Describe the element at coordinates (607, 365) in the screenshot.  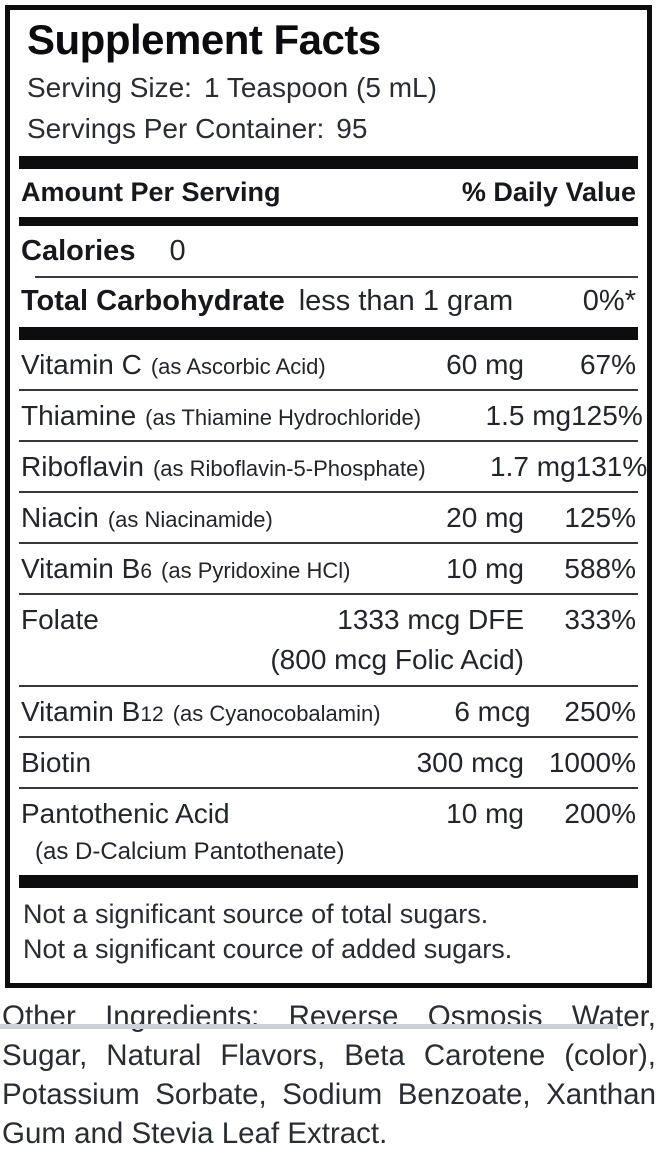
I see `nutrient-dv: 67%` at that location.